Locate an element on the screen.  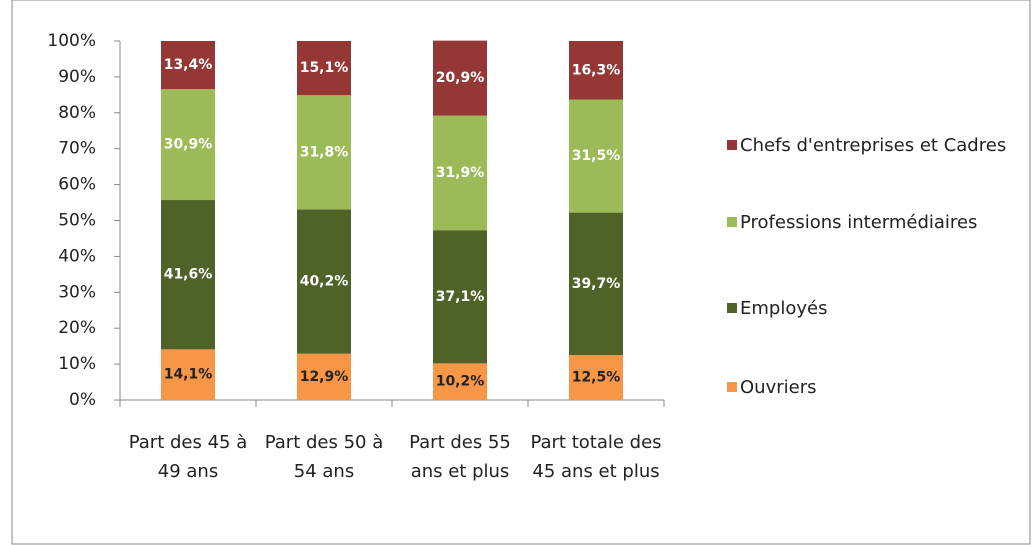
data-label: 12,9% is located at coordinates (324, 377).